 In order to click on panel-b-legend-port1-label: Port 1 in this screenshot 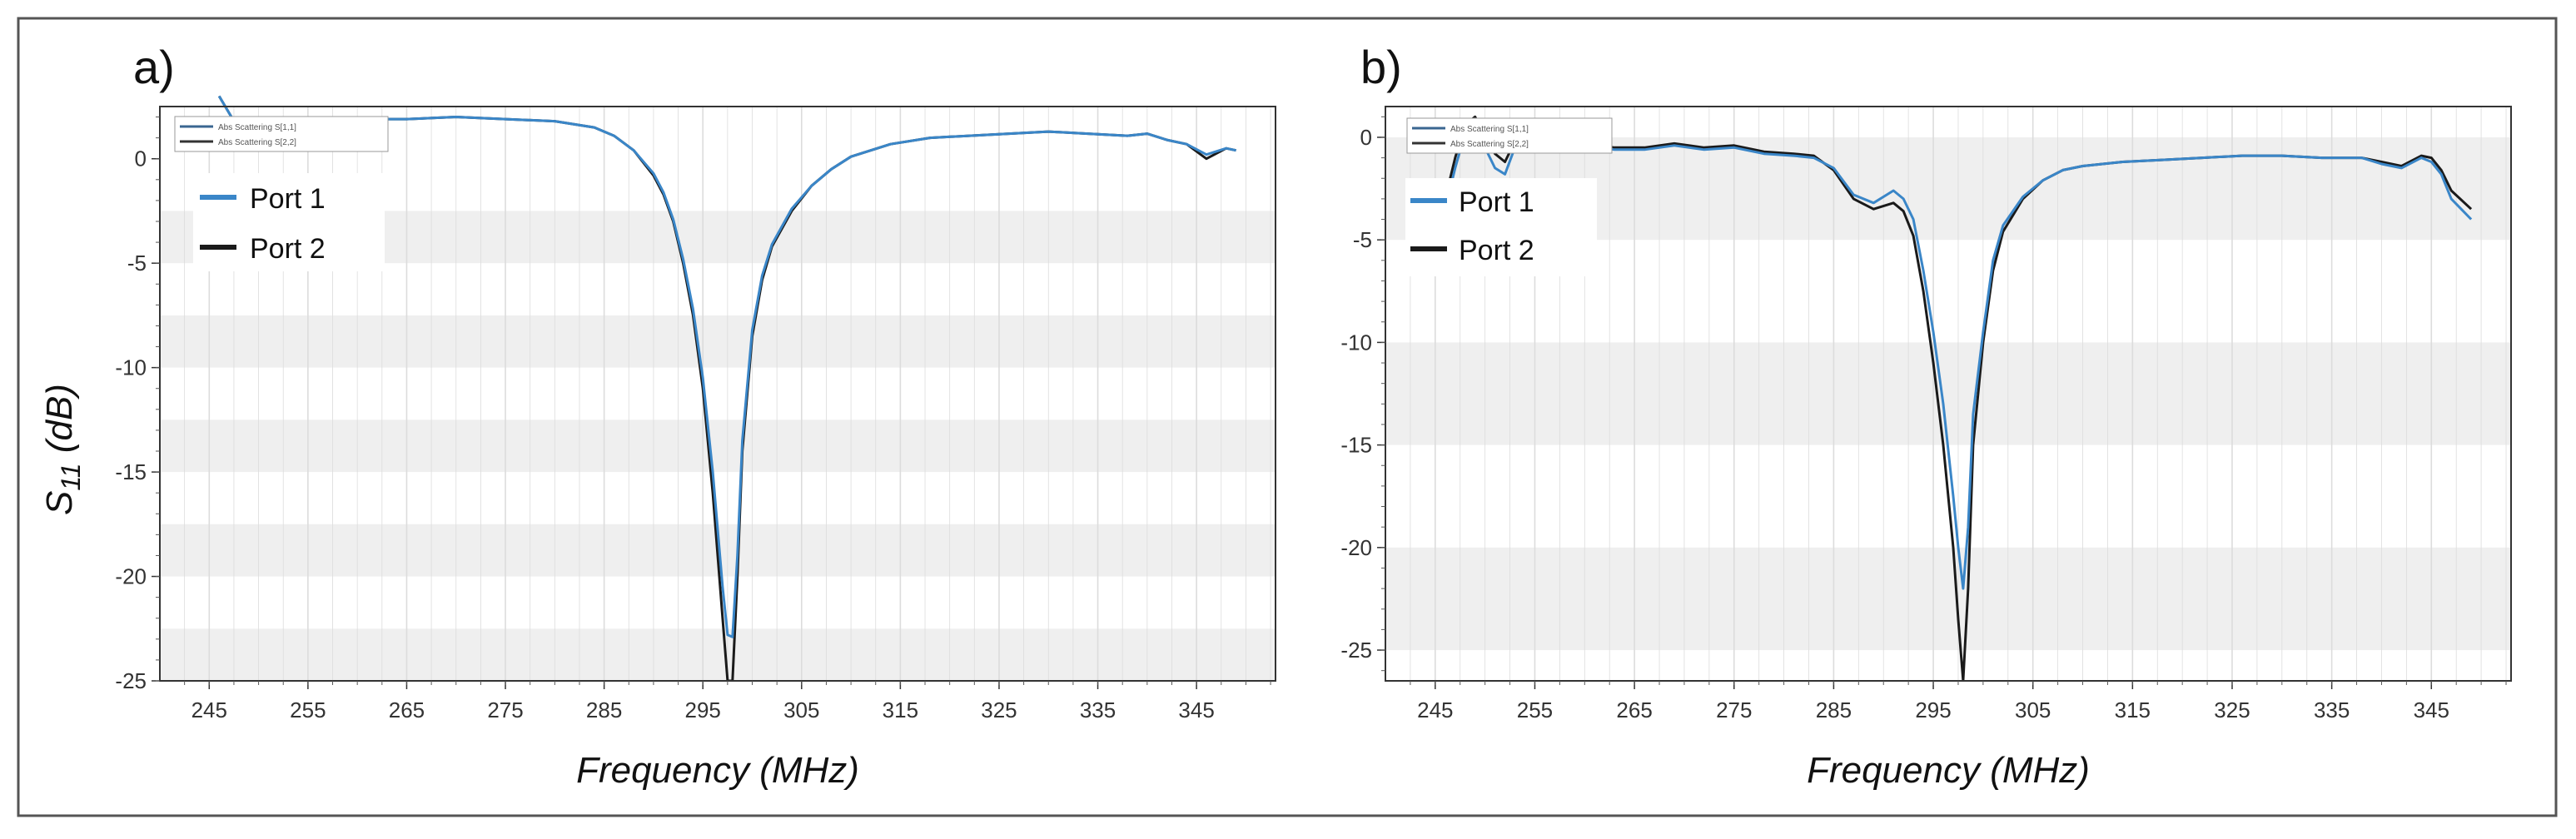, I will do `click(1496, 202)`.